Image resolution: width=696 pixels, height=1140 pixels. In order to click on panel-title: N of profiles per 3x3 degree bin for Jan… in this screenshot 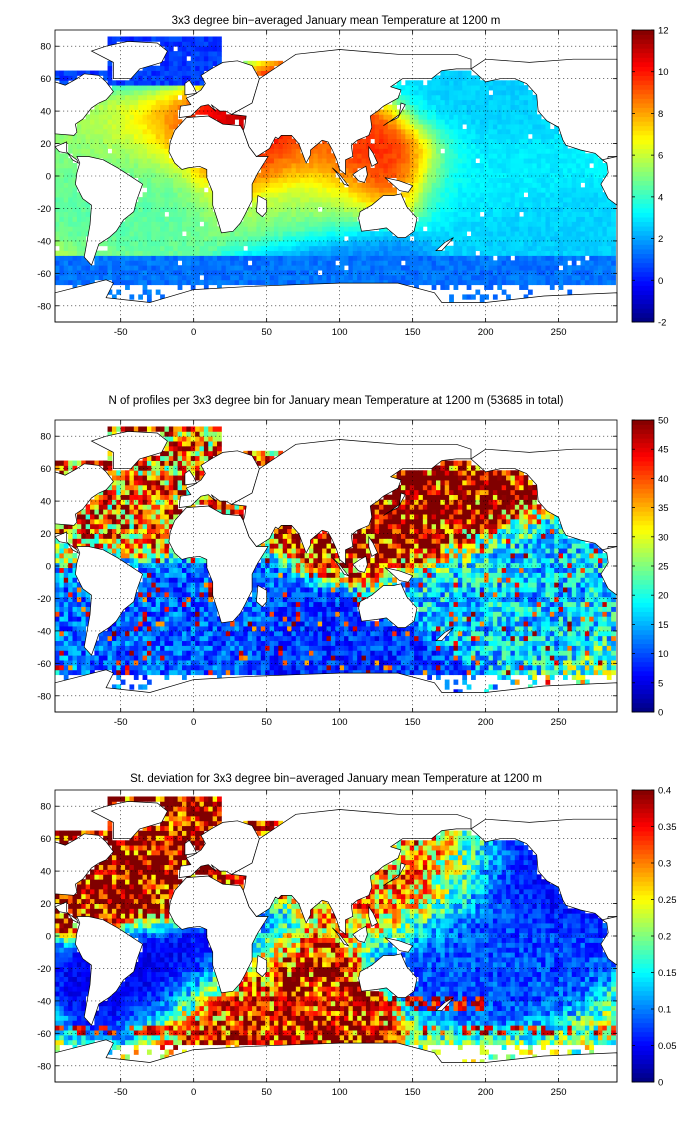, I will do `click(336, 401)`.